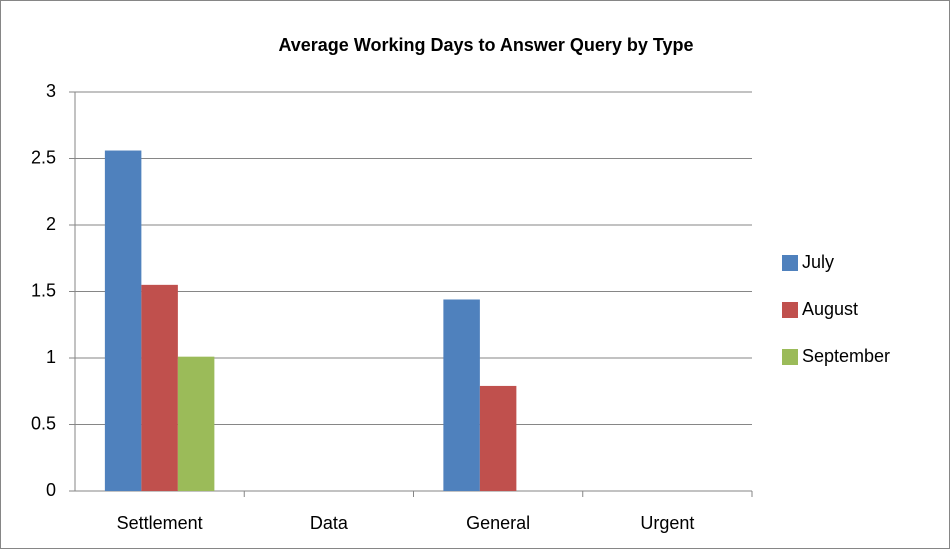  What do you see at coordinates (51, 490) in the screenshot?
I see `y-tick-label: 0` at bounding box center [51, 490].